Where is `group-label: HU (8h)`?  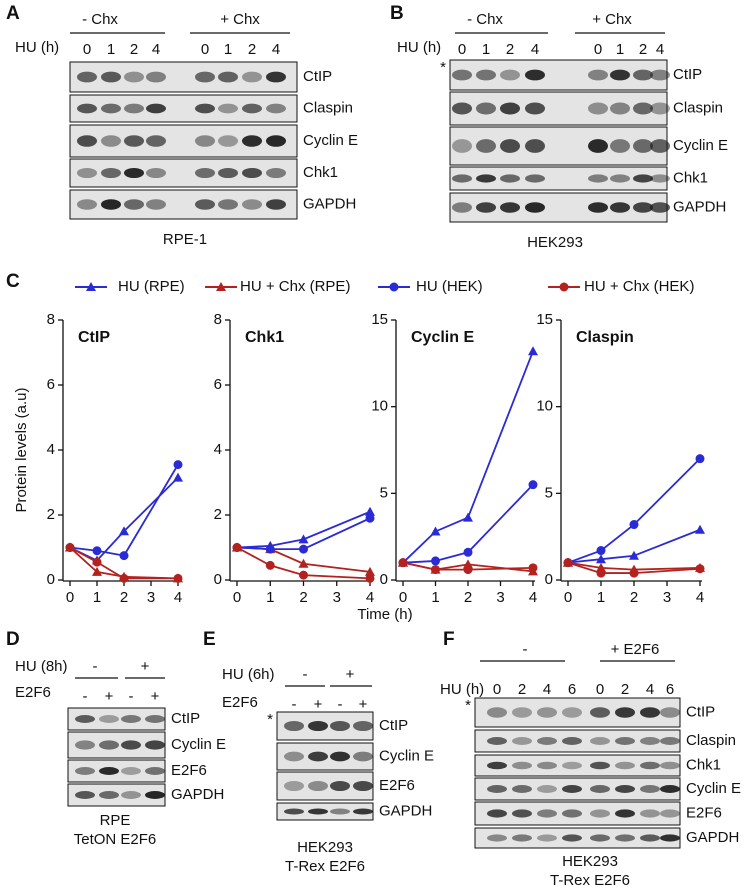
group-label: HU (8h) is located at coordinates (41, 666).